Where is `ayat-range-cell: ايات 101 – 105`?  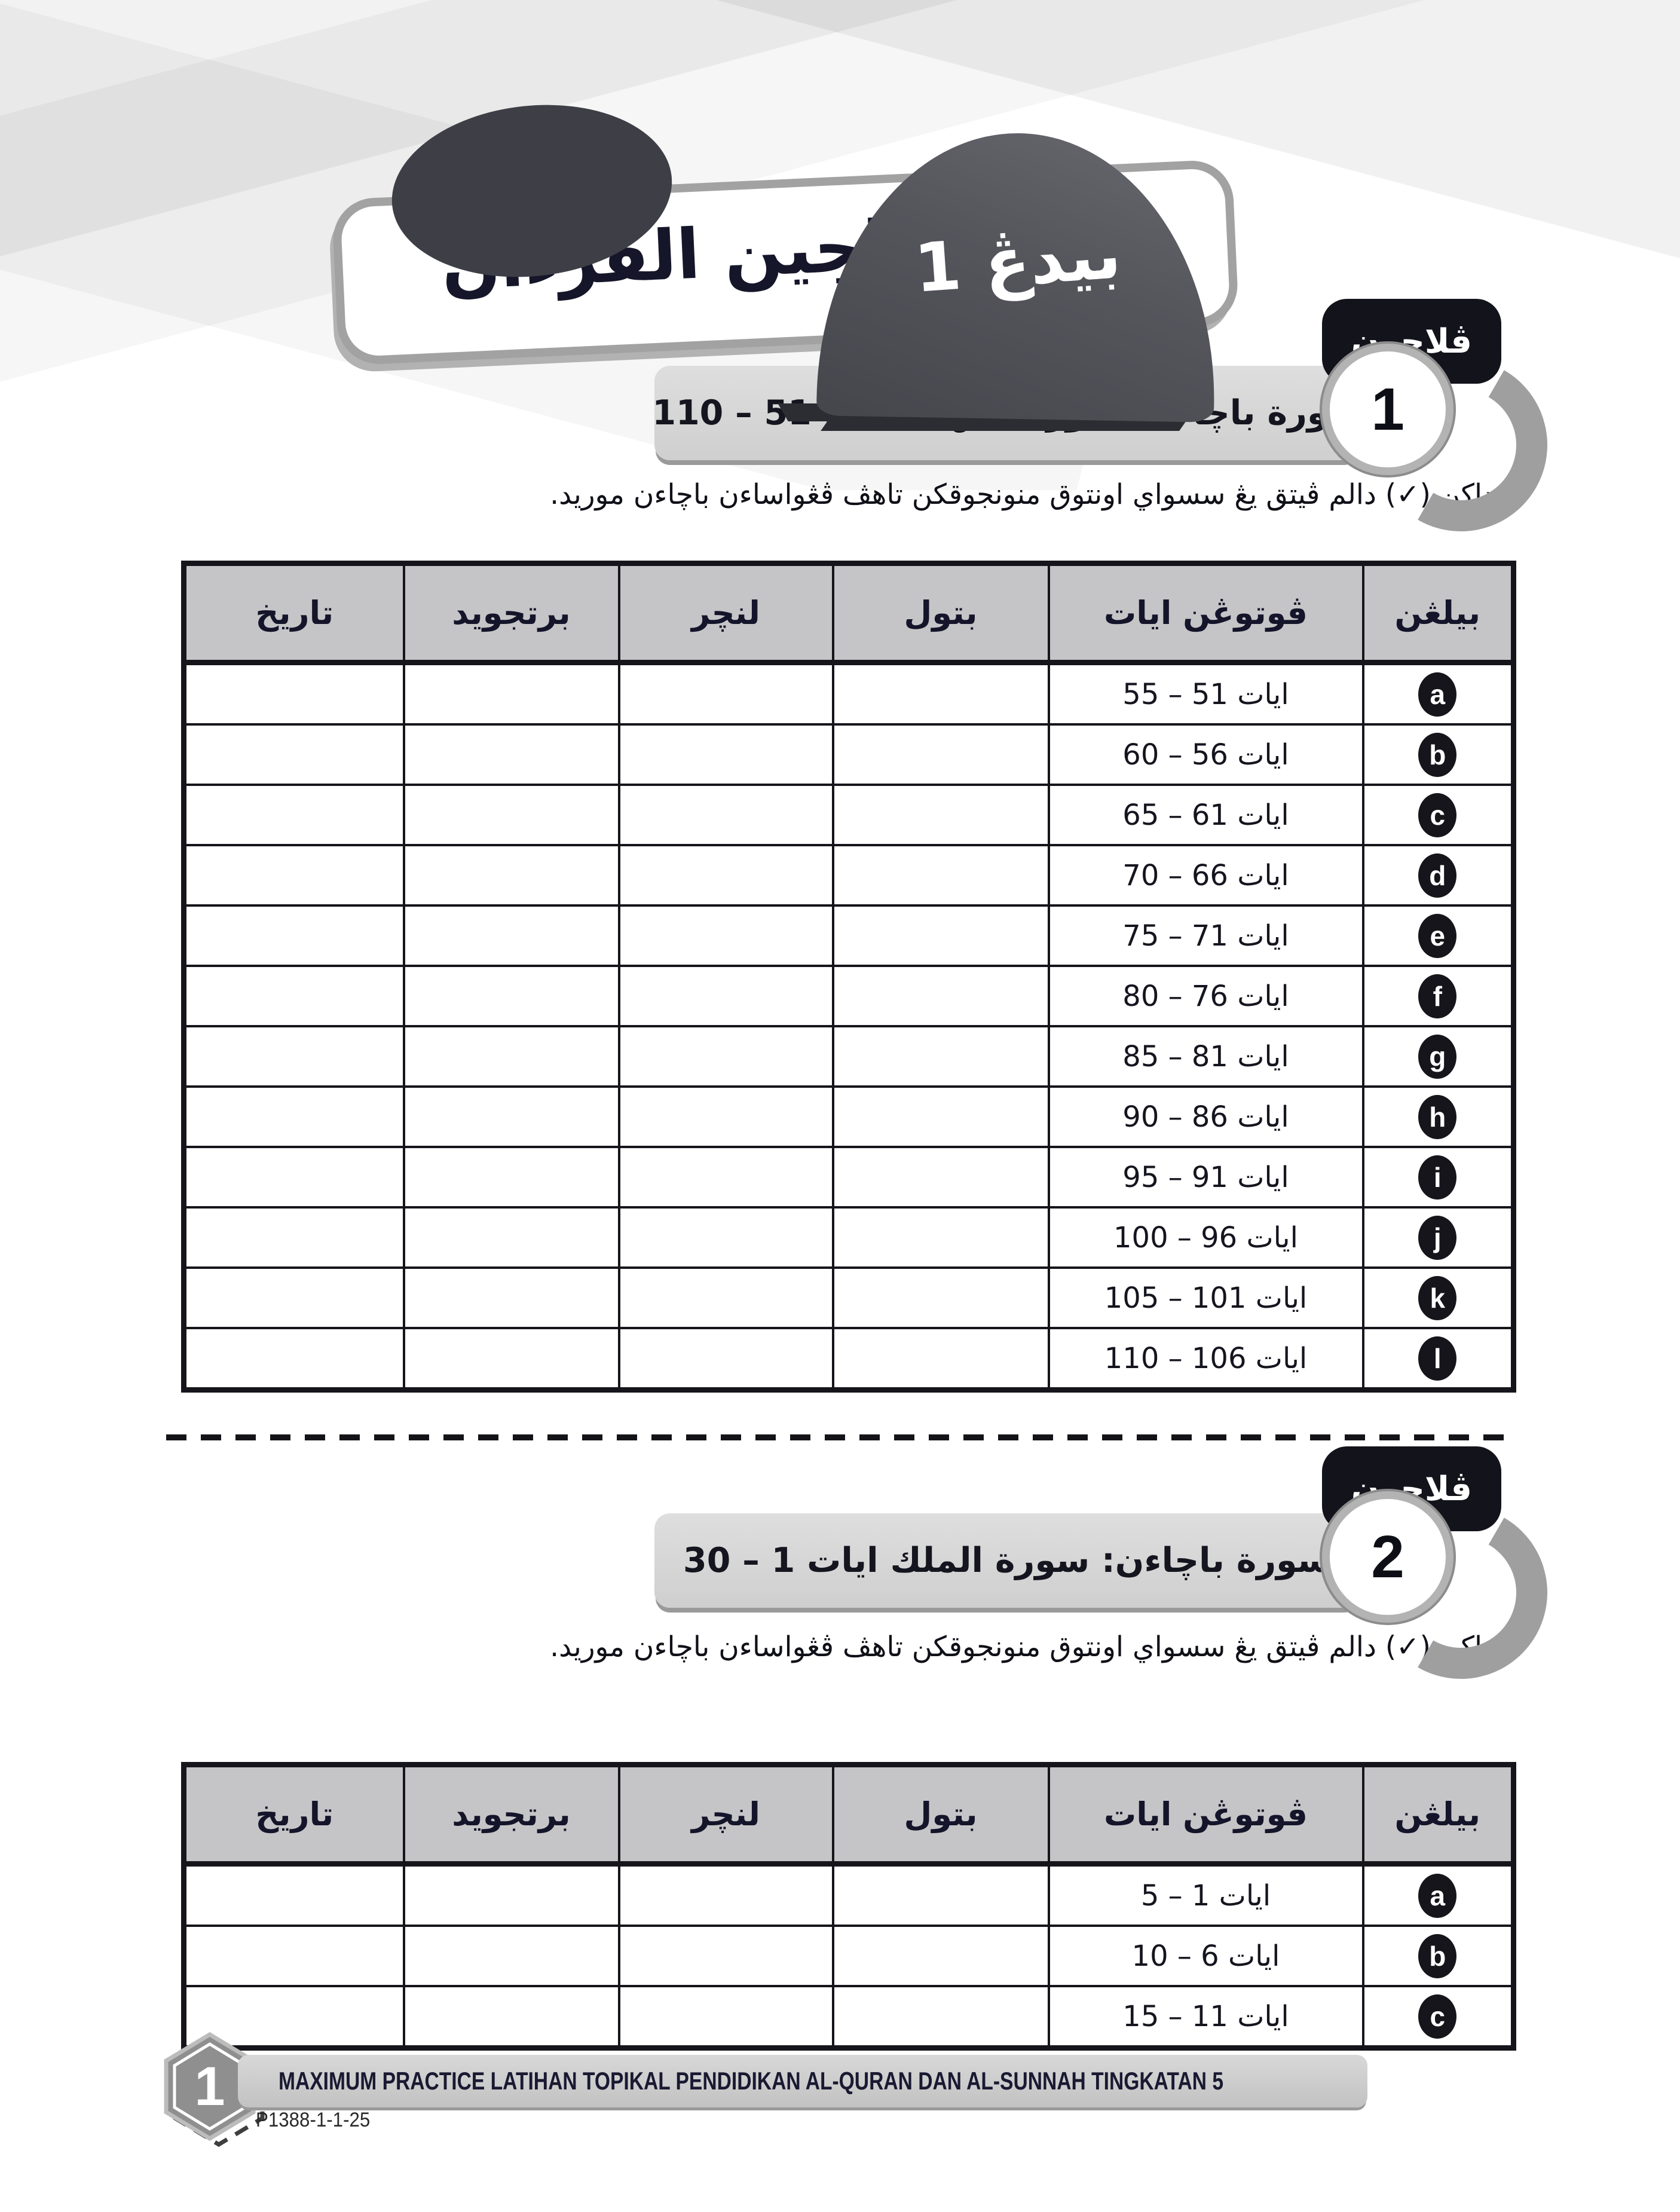 ayat-range-cell: ايات 101 – 105 is located at coordinates (1205, 1297).